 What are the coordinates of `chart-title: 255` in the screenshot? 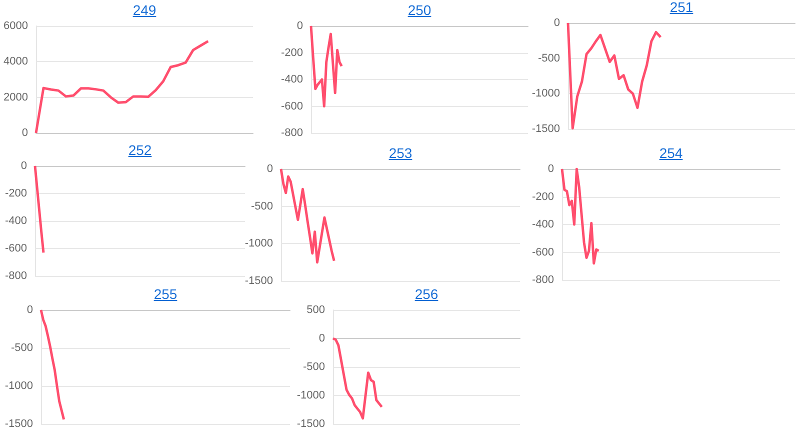 It's located at (166, 294).